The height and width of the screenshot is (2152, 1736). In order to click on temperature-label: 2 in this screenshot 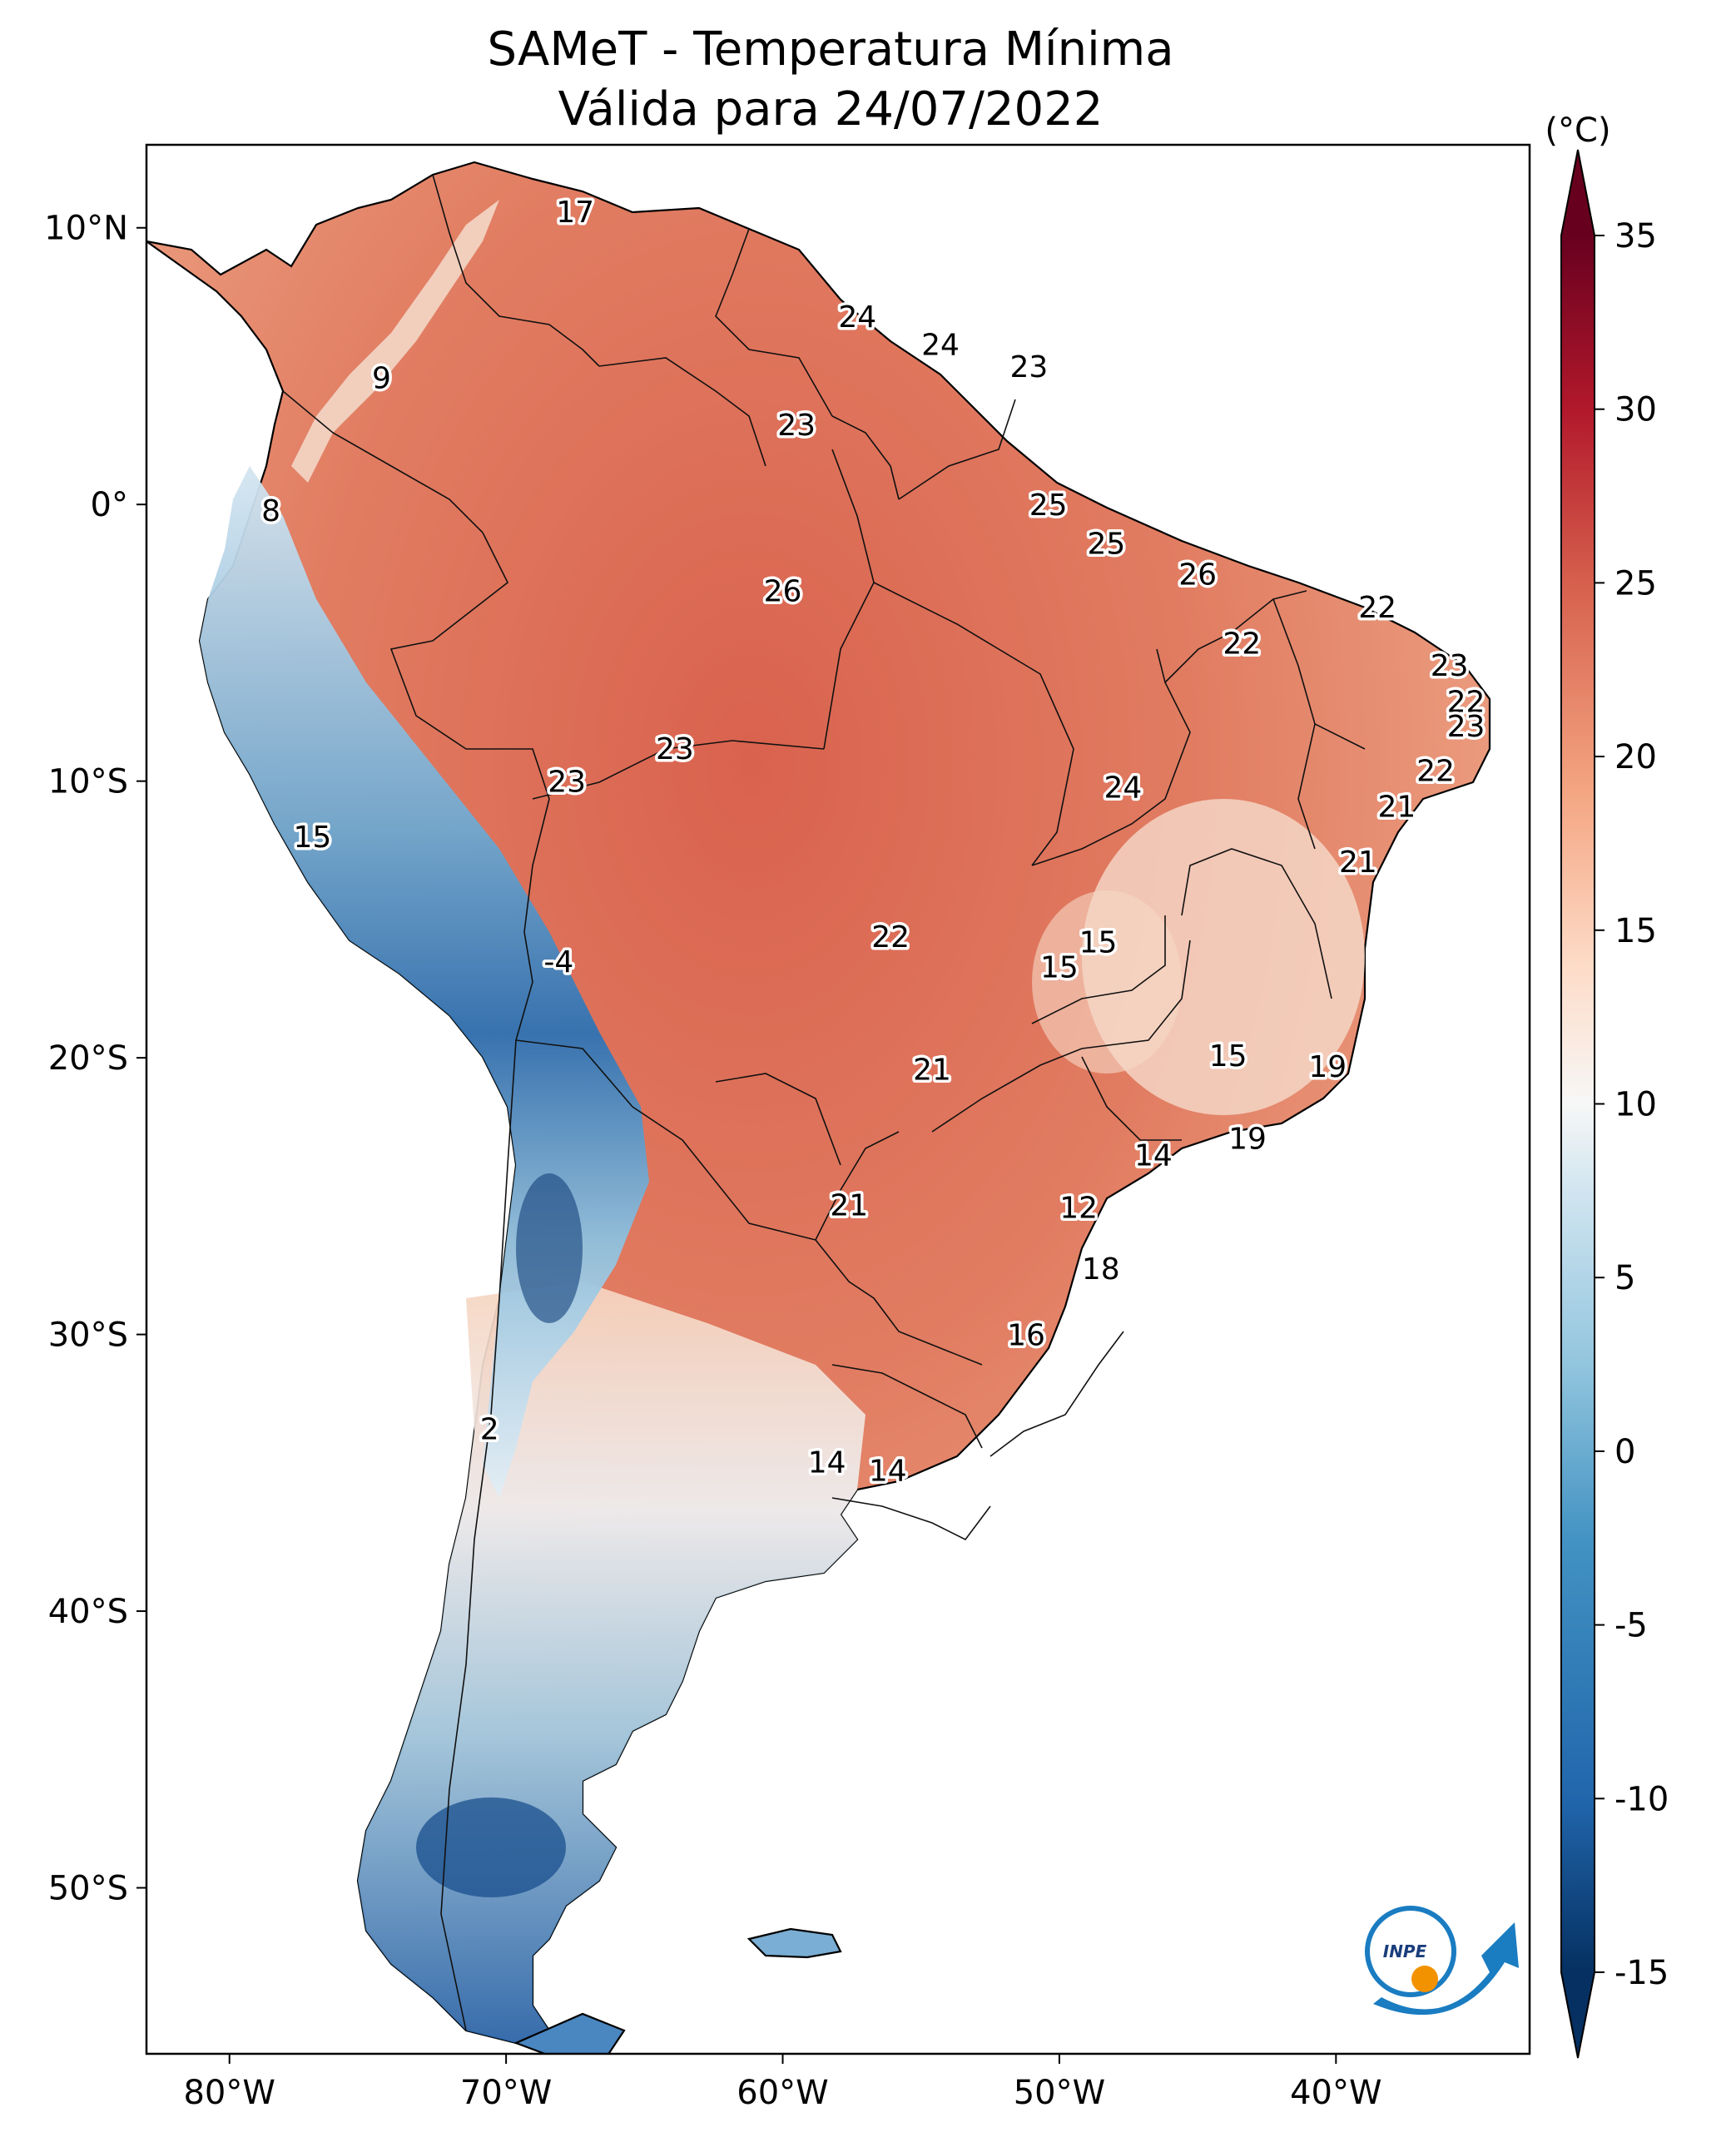, I will do `click(490, 1430)`.